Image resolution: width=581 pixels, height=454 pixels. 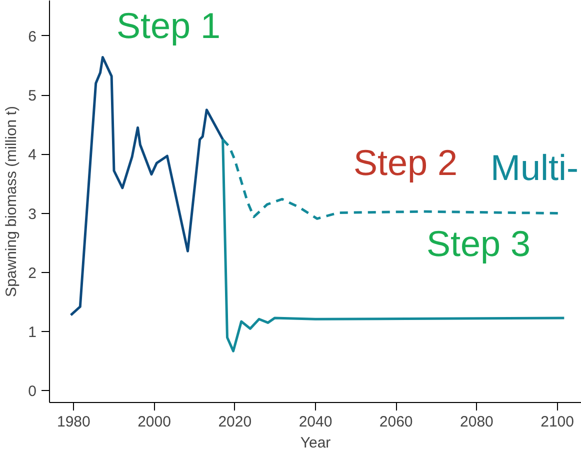 What do you see at coordinates (477, 422) in the screenshot?
I see `x-tick-label: 2080` at bounding box center [477, 422].